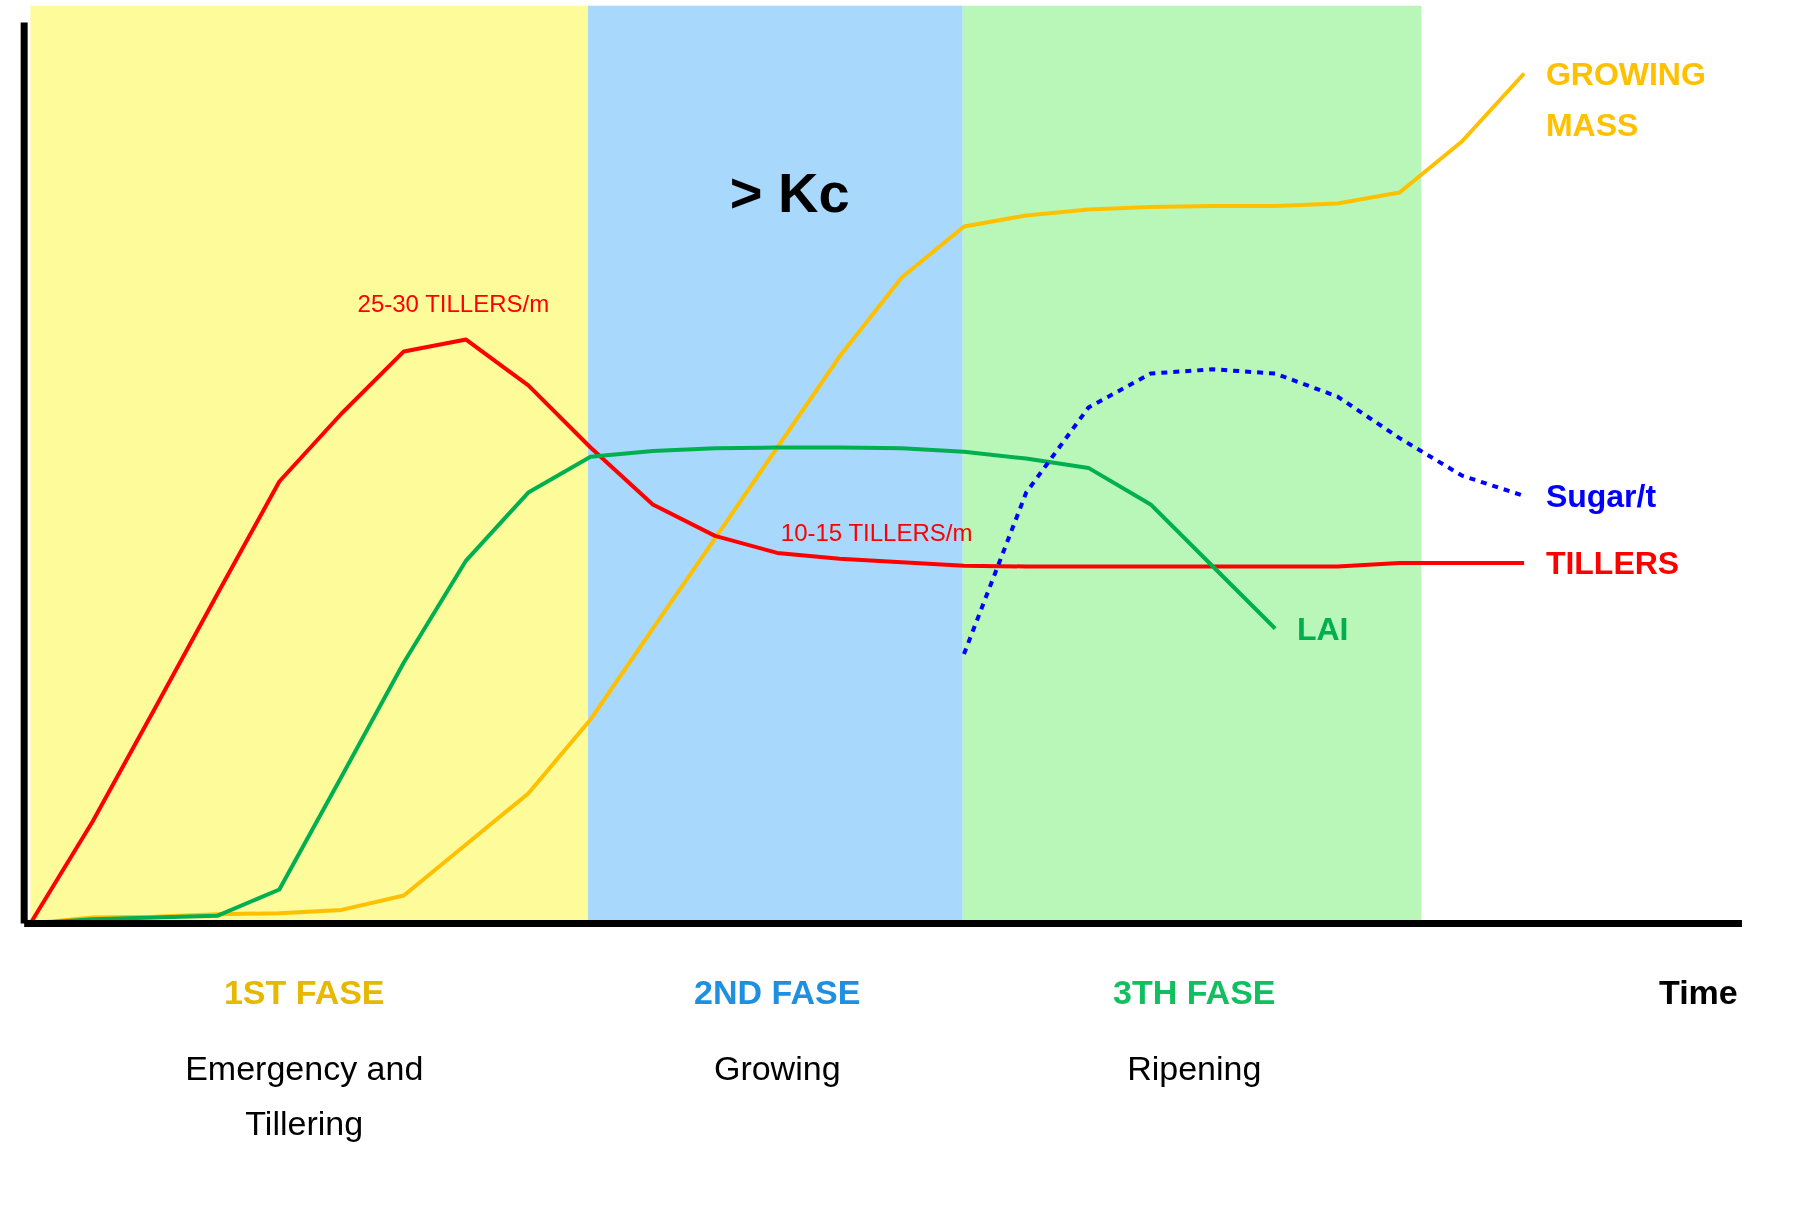 Image resolution: width=1806 pixels, height=1214 pixels. I want to click on annotation: > Kc, so click(789, 192).